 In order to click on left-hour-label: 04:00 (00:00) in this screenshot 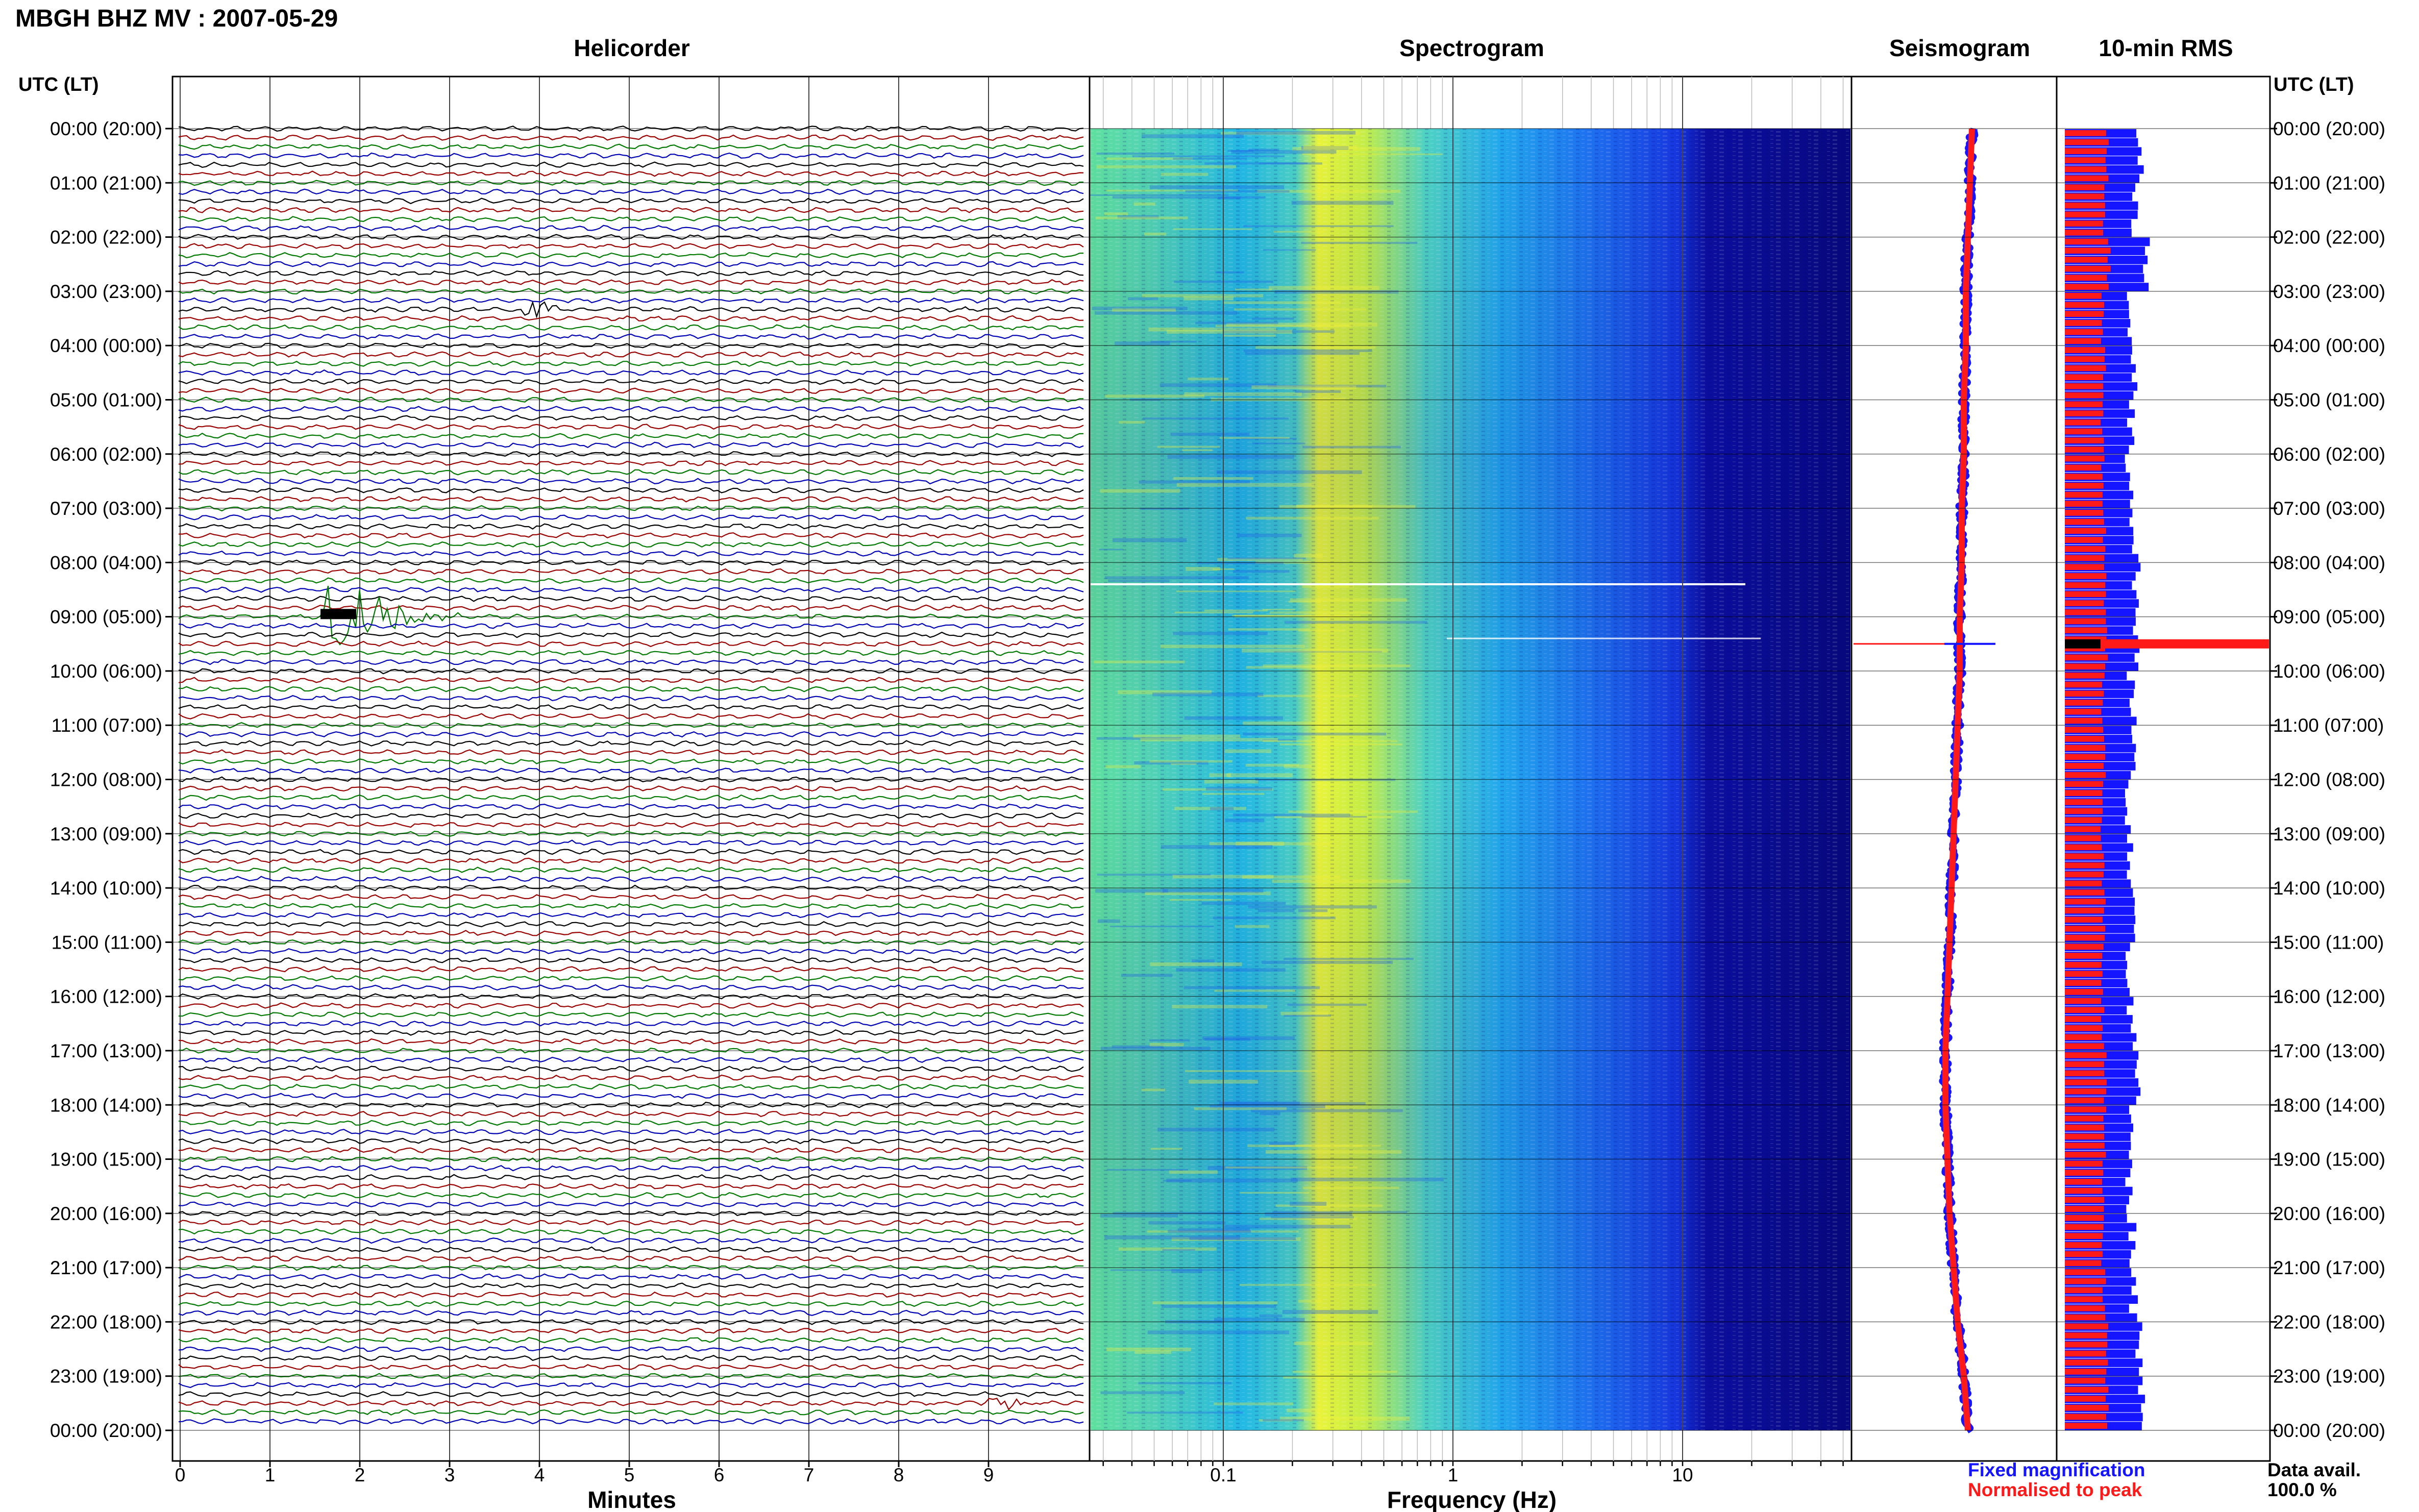, I will do `click(106, 345)`.